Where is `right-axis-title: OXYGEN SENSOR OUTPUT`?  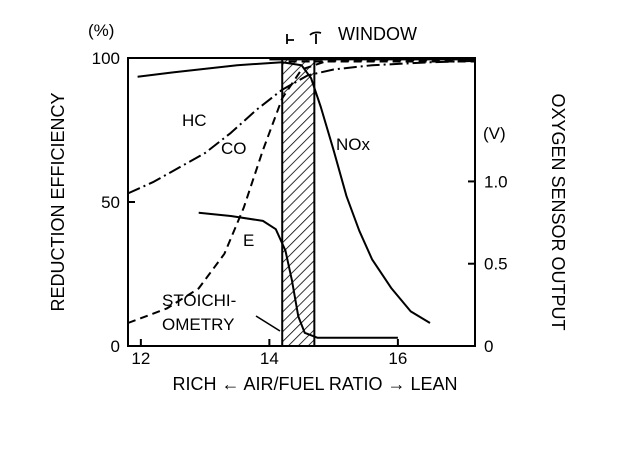
right-axis-title: OXYGEN SENSOR OUTPUT is located at coordinates (558, 211).